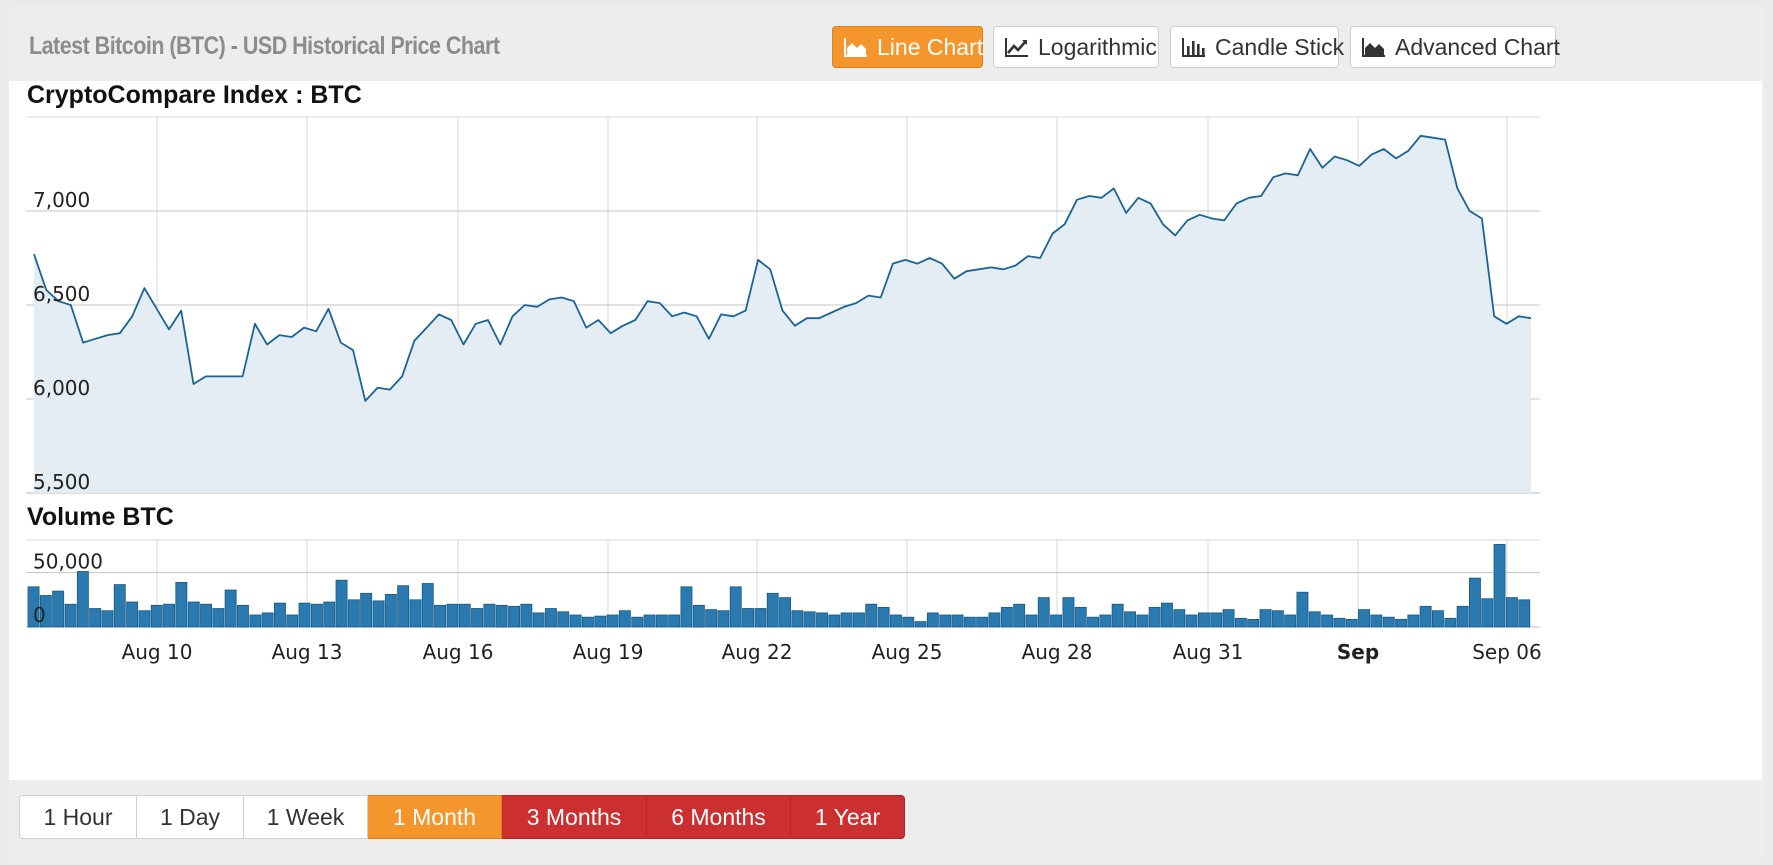  I want to click on volume-chart-title: Volume BTC, so click(100, 517).